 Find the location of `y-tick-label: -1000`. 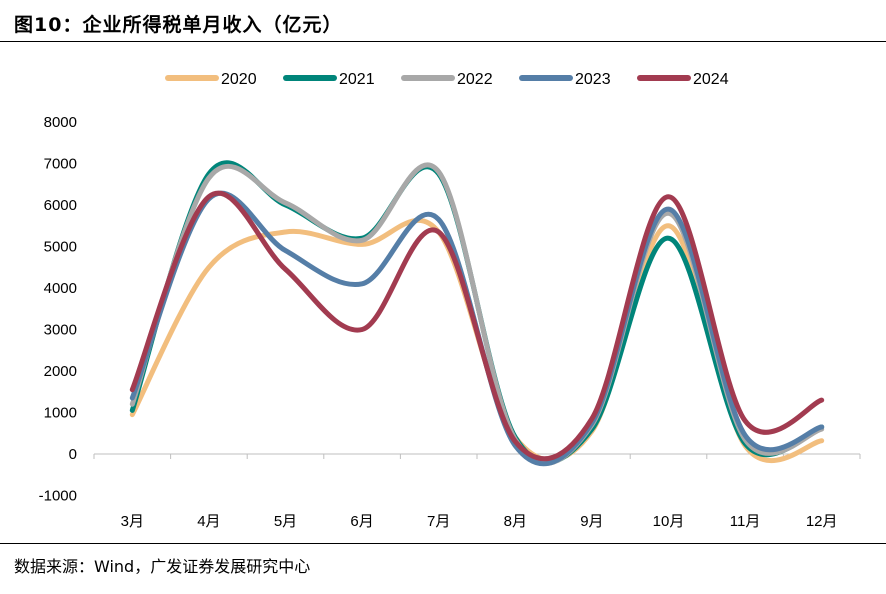

y-tick-label: -1000 is located at coordinates (58, 496).